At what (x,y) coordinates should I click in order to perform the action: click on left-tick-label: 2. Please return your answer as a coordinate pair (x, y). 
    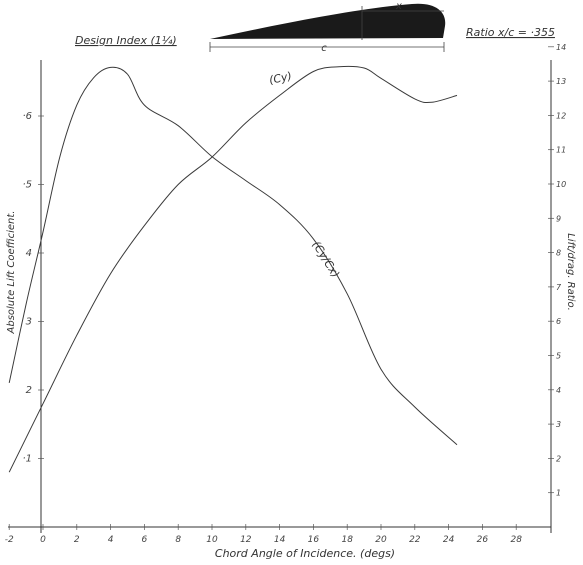
    Looking at the image, I should click on (29, 390).